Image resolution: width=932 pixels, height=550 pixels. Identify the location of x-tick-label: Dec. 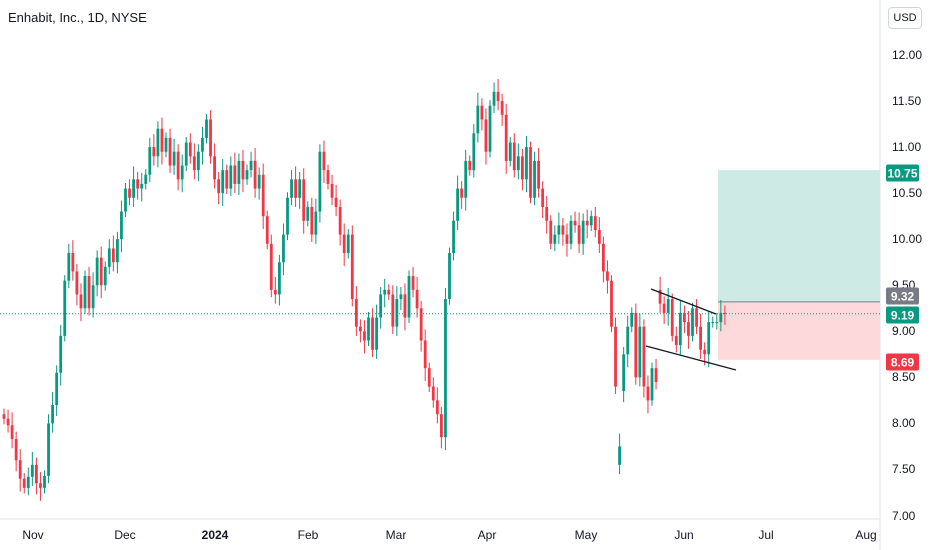
(125, 535).